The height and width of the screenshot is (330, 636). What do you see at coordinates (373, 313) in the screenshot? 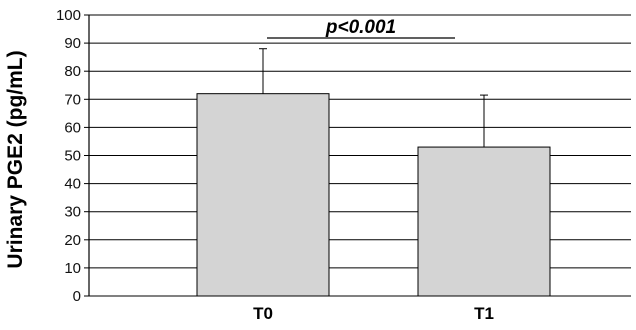
I see `x-axis-categories: T0 T1` at bounding box center [373, 313].